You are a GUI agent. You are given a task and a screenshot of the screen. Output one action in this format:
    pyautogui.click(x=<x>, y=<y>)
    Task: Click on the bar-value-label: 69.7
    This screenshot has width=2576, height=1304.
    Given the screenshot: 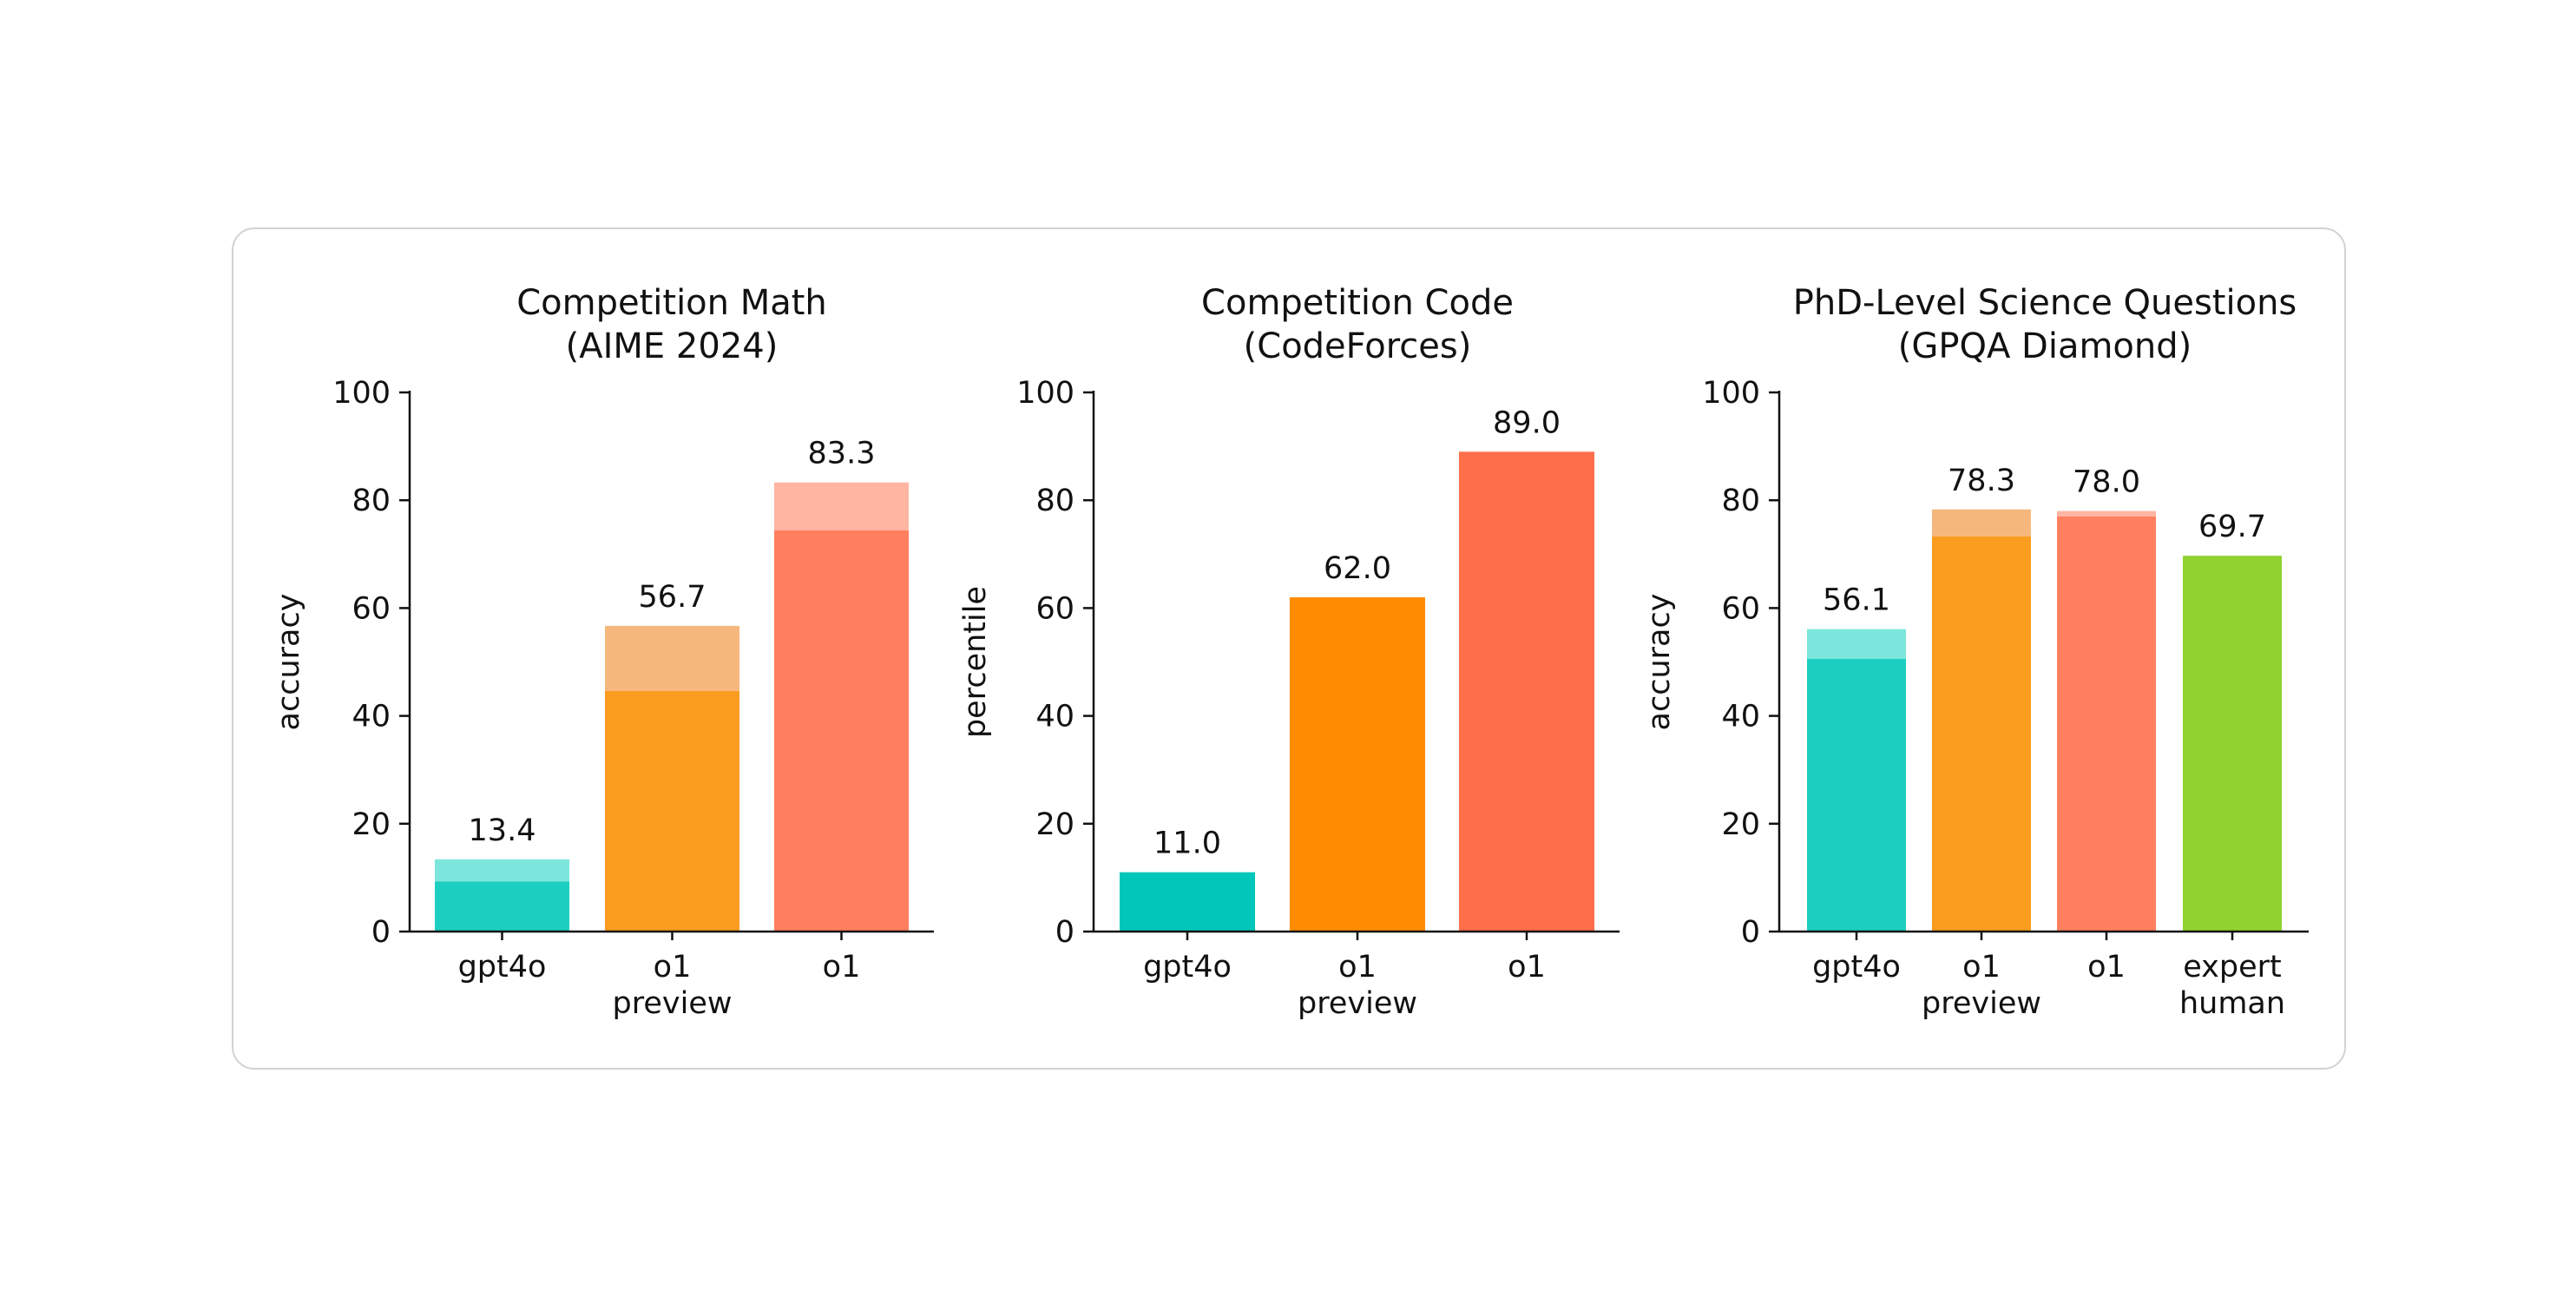 What is the action you would take?
    pyautogui.click(x=2232, y=527)
    